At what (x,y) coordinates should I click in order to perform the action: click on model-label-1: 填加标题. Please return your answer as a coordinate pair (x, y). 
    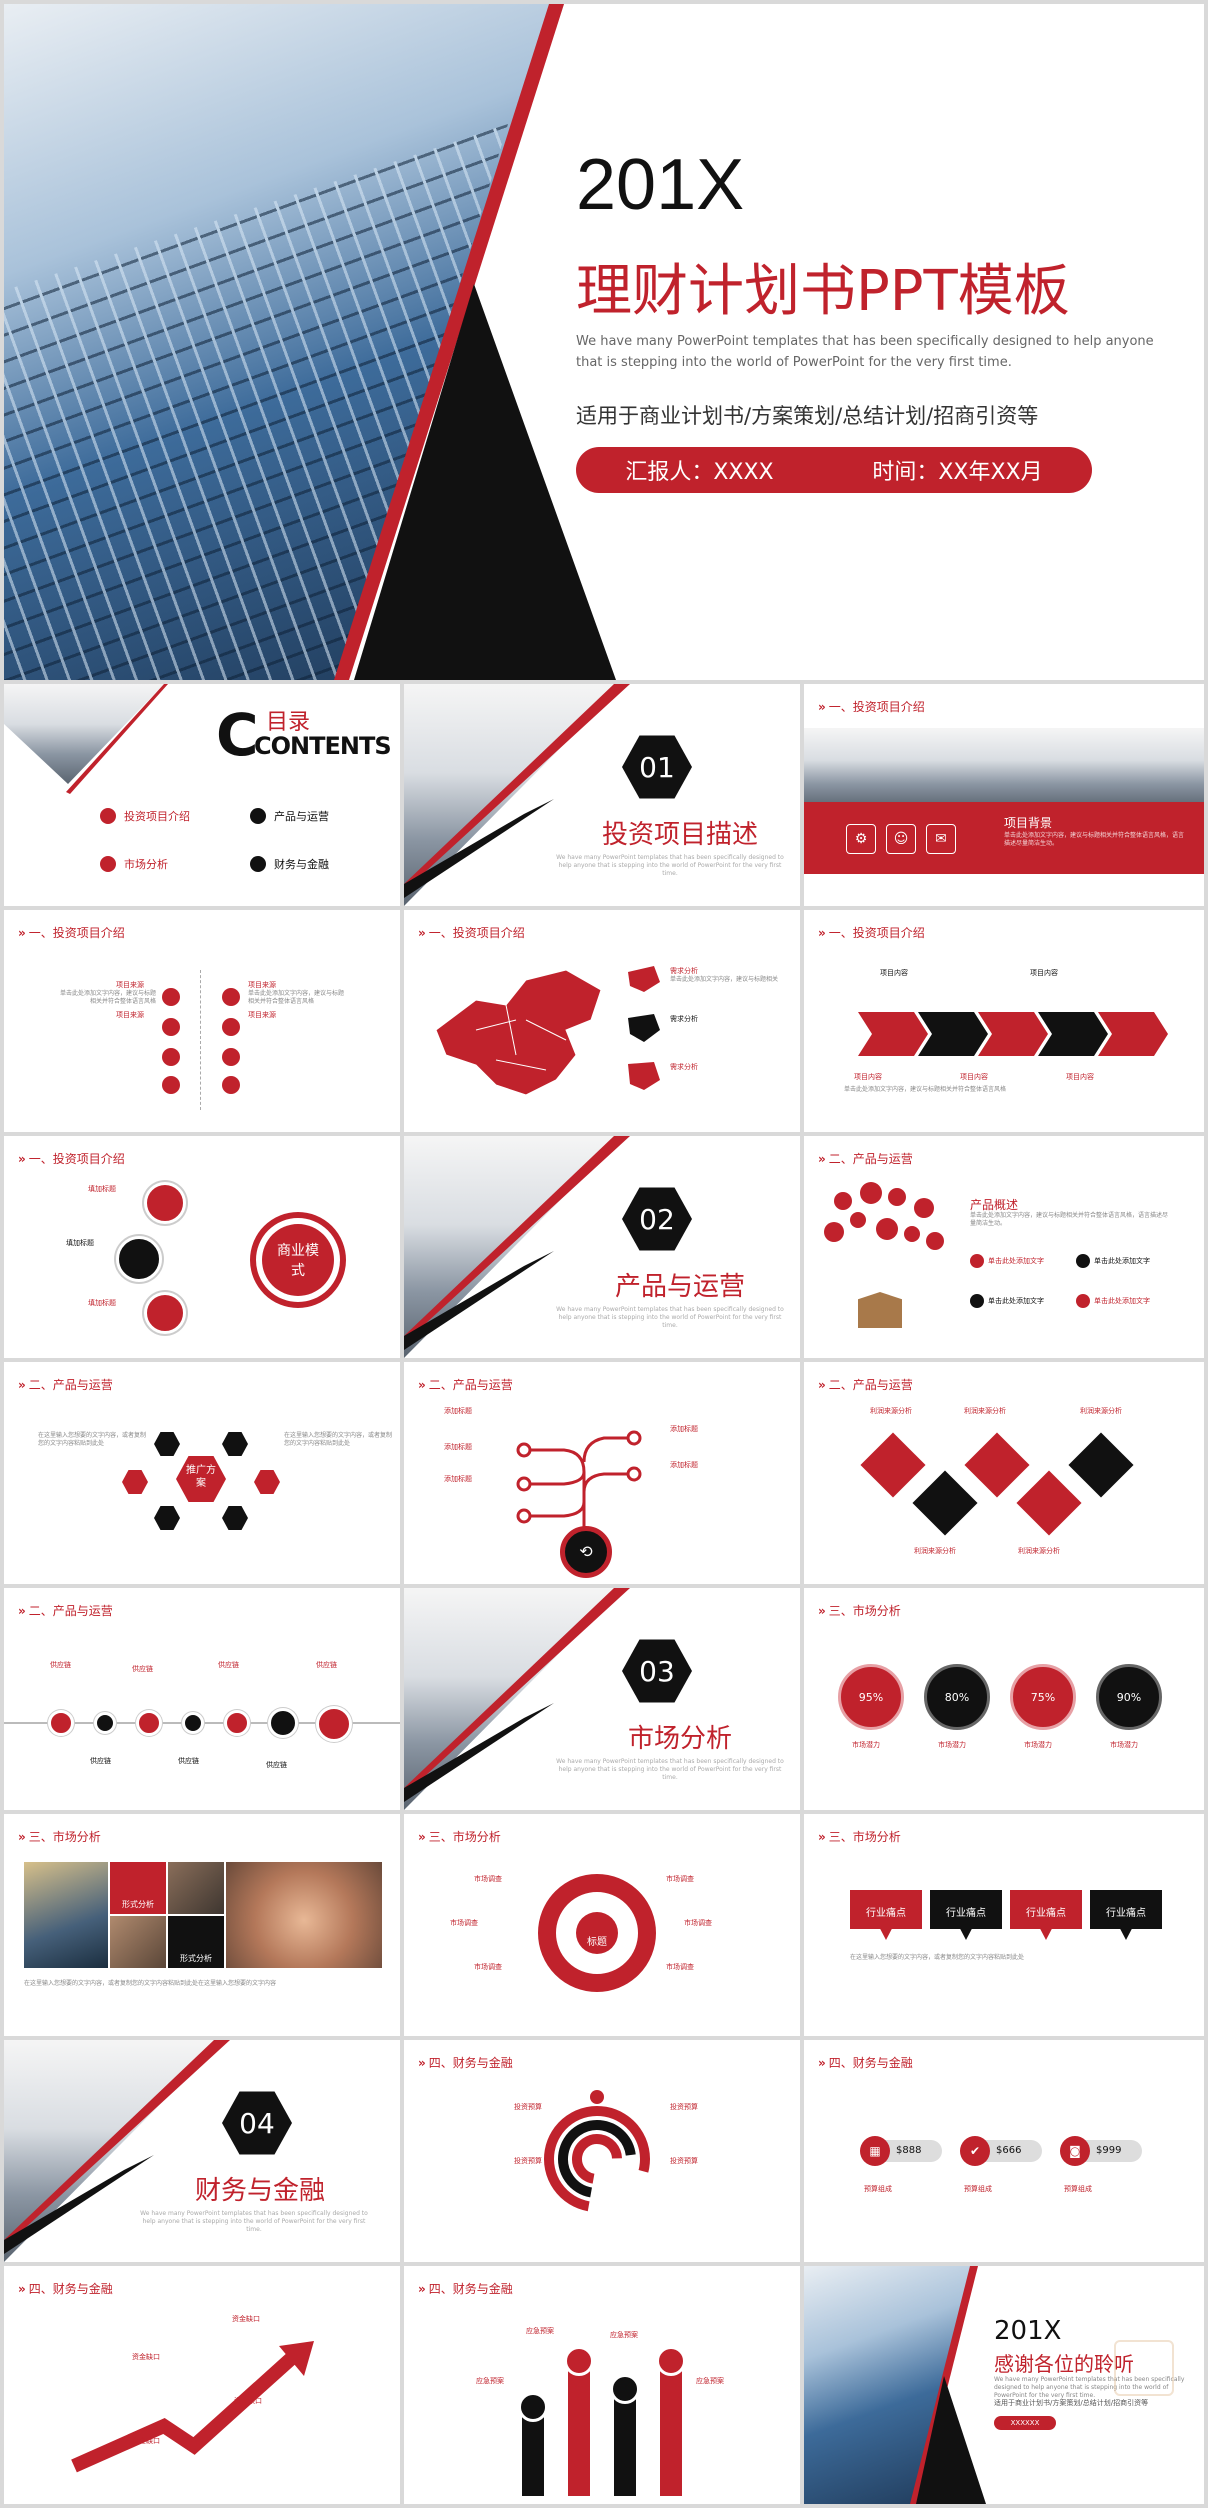
    Looking at the image, I should click on (102, 1189).